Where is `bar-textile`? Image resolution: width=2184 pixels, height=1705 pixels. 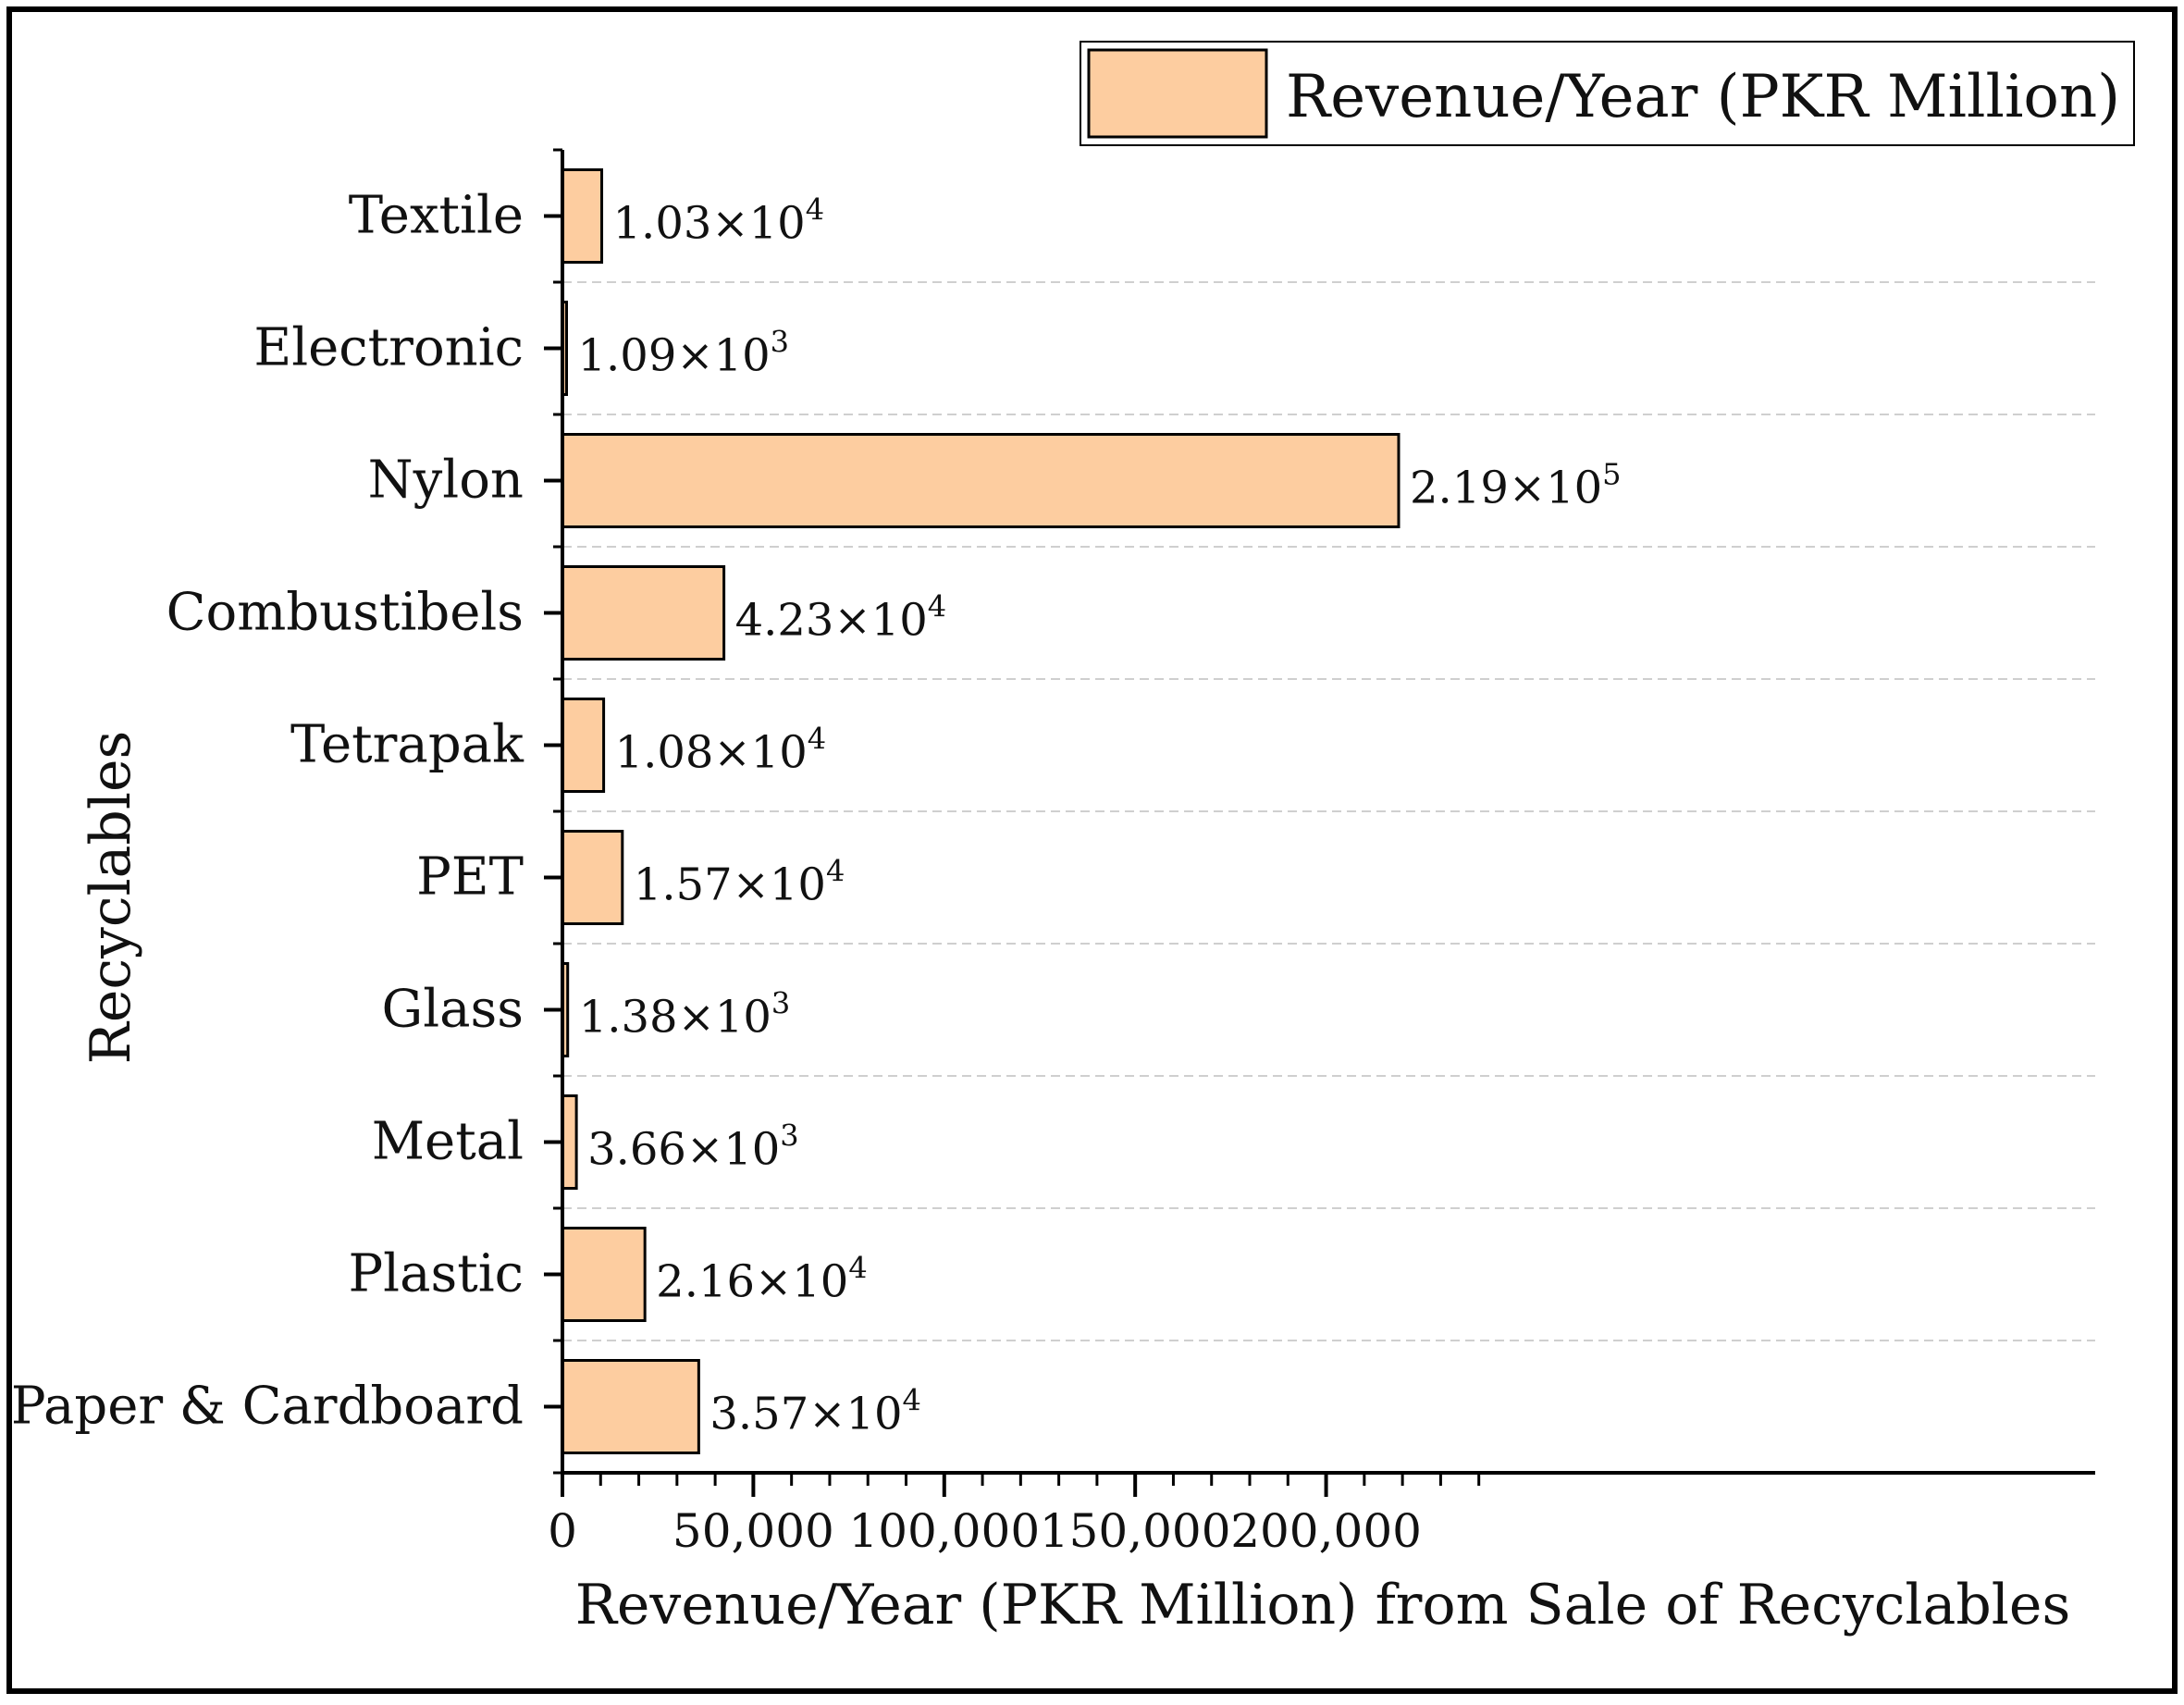
bar-textile is located at coordinates (582, 216).